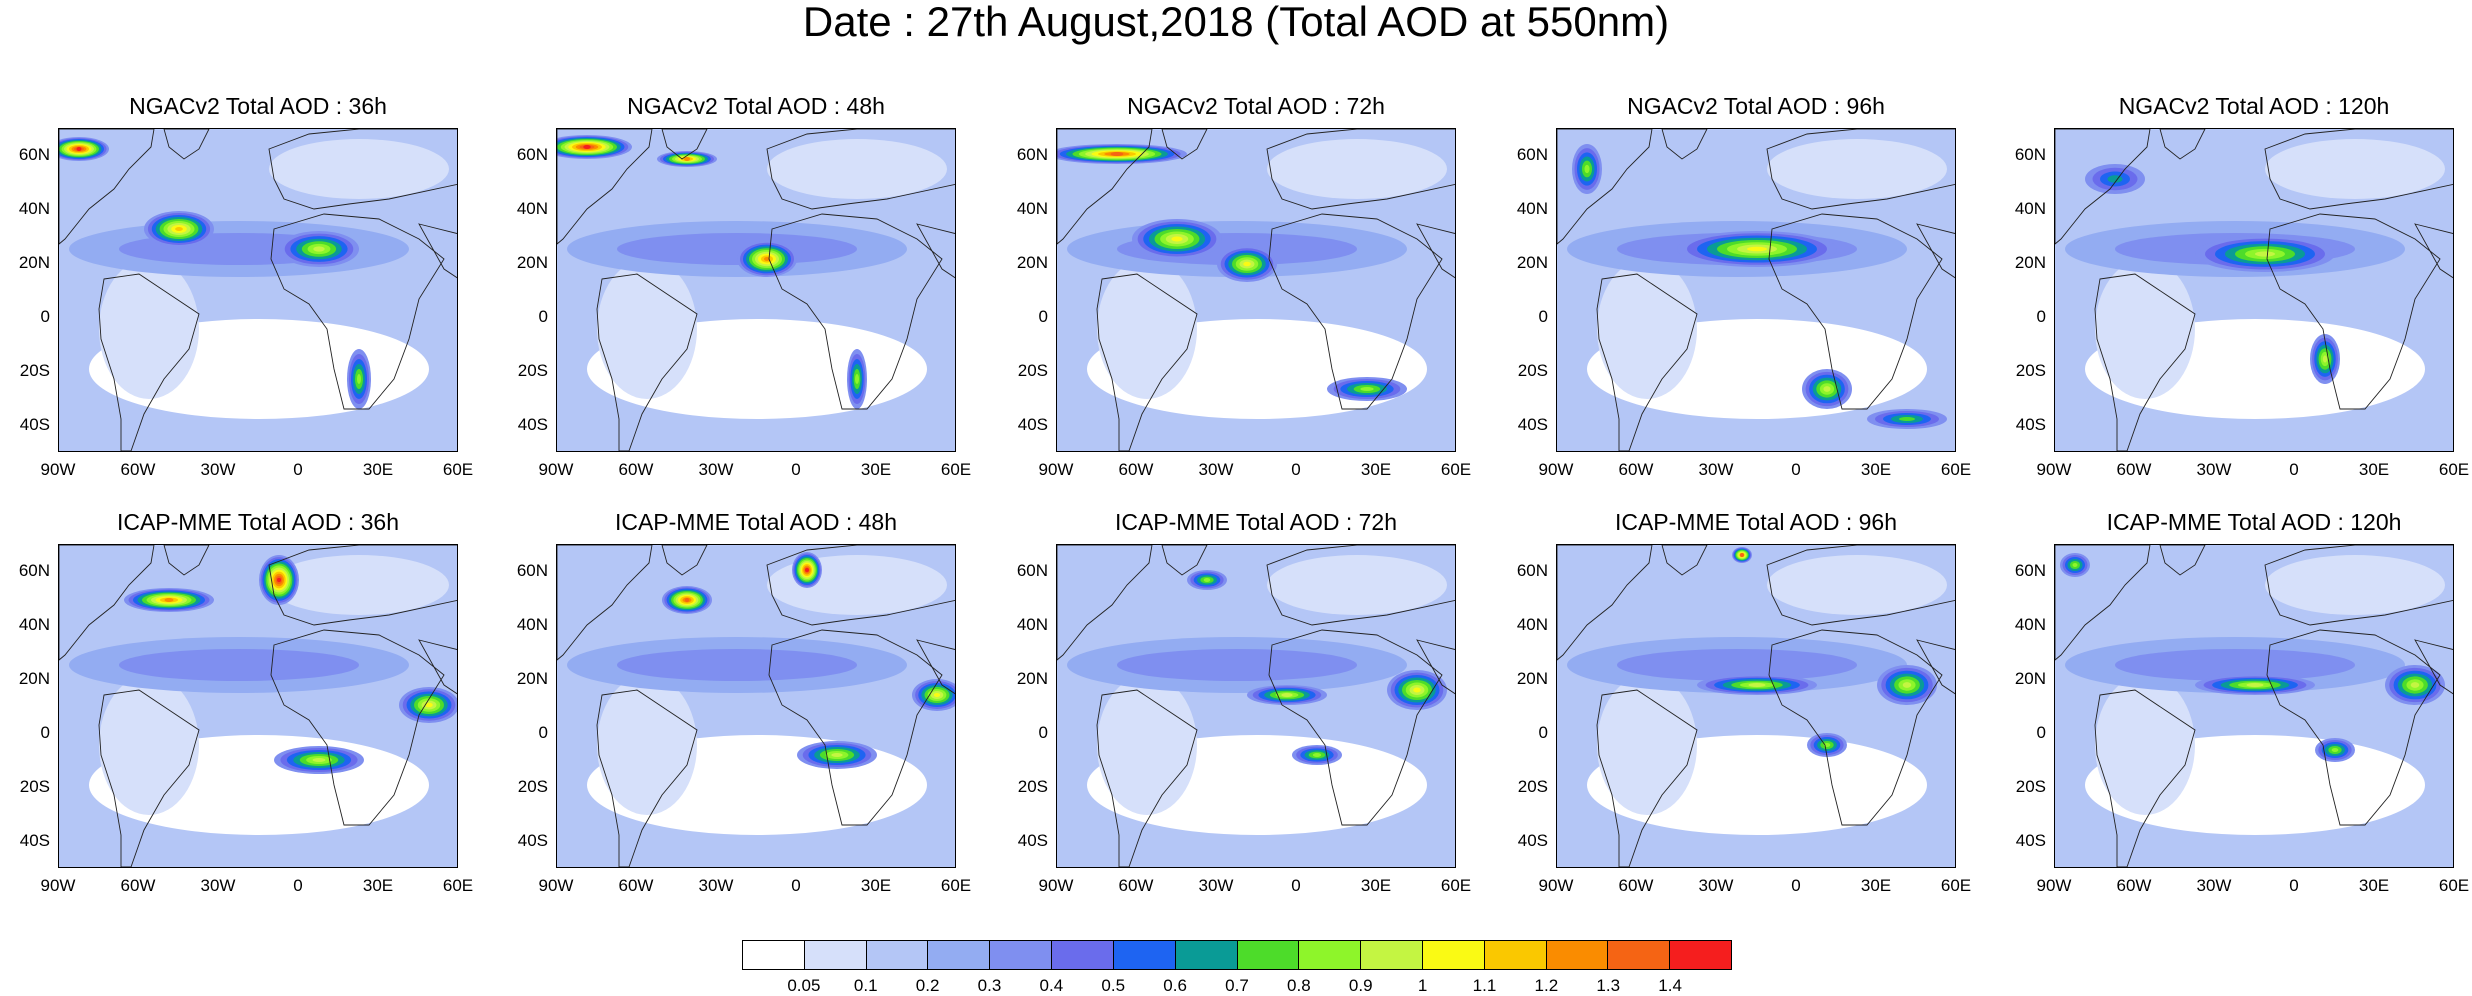  Describe the element at coordinates (927, 985) in the screenshot. I see `colorbar-label: 0.2` at that location.